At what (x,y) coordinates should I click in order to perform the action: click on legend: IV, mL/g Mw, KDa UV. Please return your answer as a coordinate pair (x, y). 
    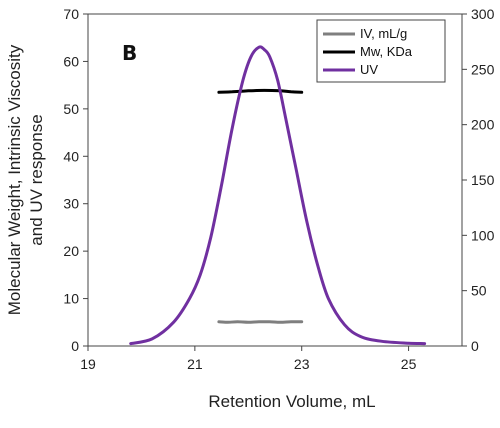
    Looking at the image, I should click on (381, 51).